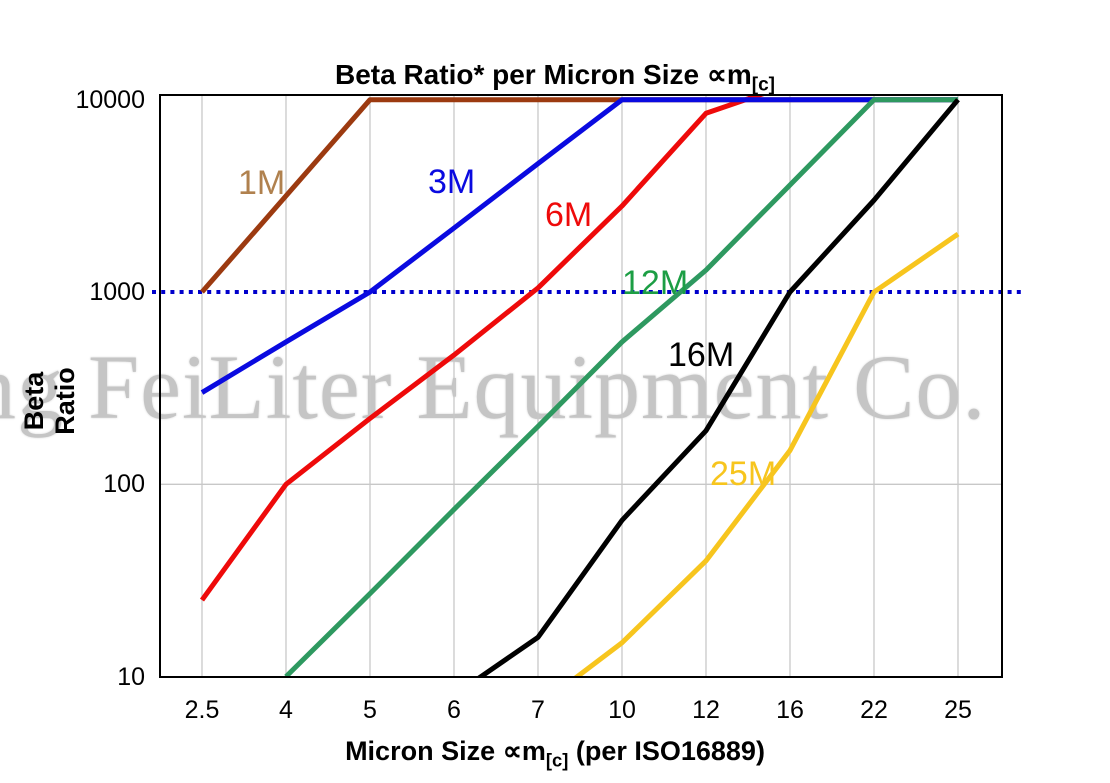 The height and width of the screenshot is (783, 1110). I want to click on x-axis-title: Micron Size ∝m[c] (per ISO16889), so click(555, 753).